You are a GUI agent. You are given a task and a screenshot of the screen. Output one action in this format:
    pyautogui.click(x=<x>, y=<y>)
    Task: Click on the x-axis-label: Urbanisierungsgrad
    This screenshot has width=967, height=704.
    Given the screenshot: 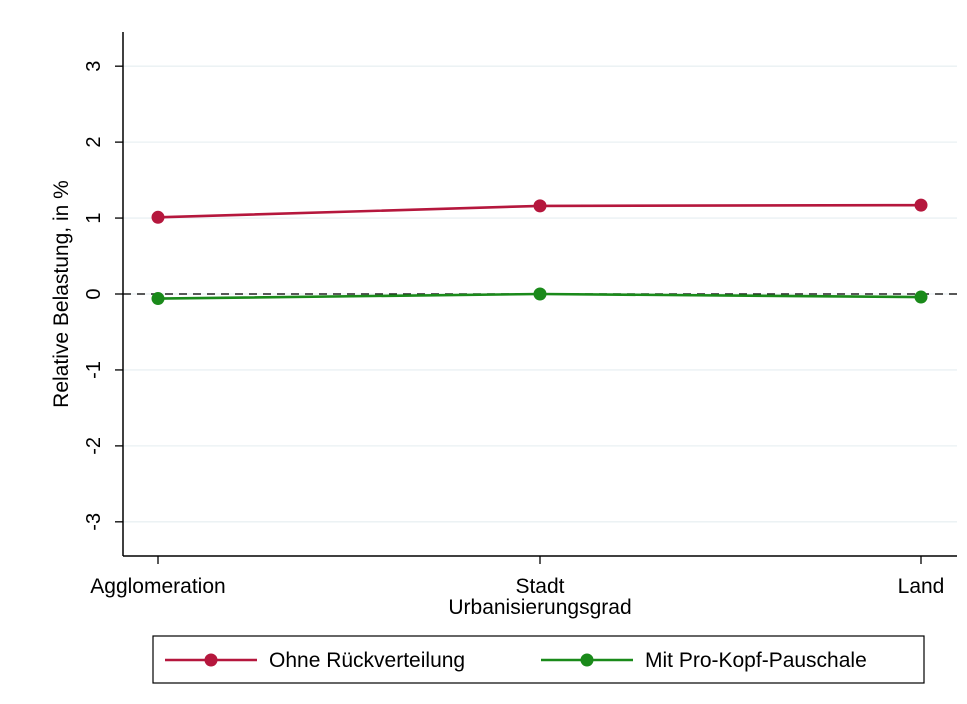 What is the action you would take?
    pyautogui.click(x=539, y=607)
    